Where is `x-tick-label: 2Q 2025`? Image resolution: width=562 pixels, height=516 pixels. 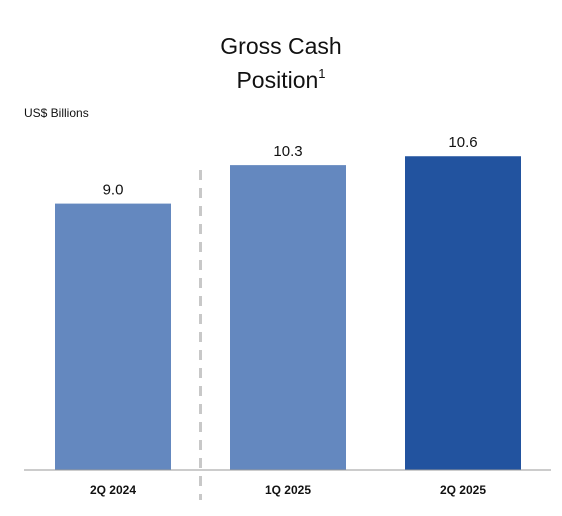 x-tick-label: 2Q 2025 is located at coordinates (463, 490).